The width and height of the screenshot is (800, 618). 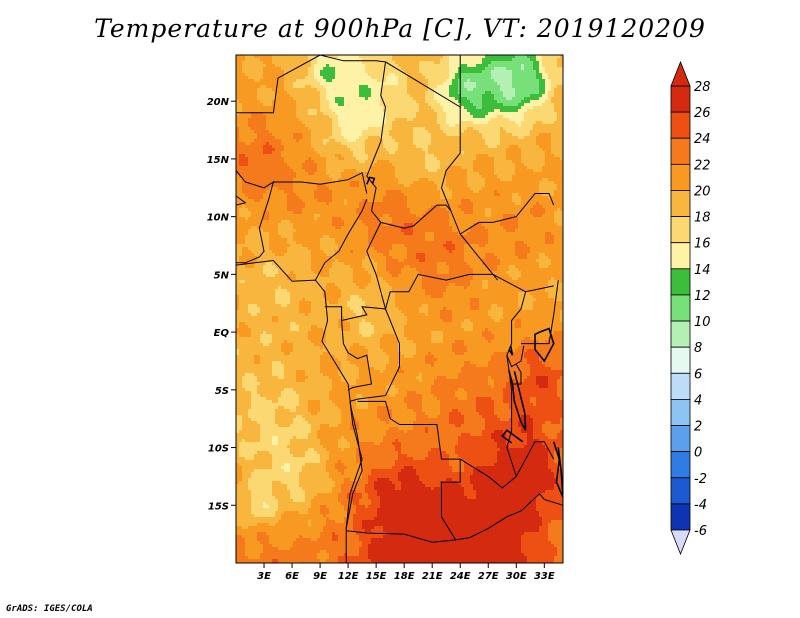 I want to click on colorbar-label: 16, so click(x=702, y=244).